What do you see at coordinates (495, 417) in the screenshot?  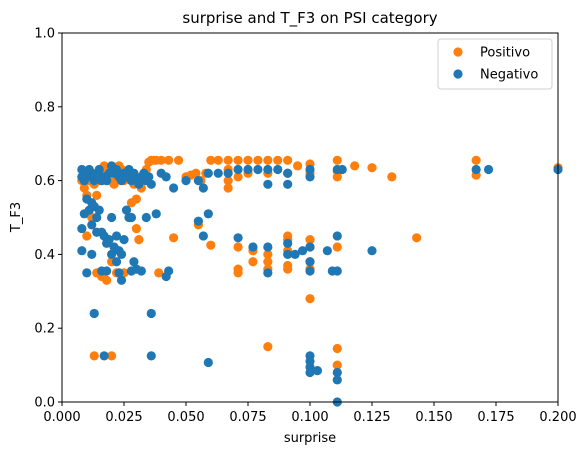 I see `x-tick-label: 0.175` at bounding box center [495, 417].